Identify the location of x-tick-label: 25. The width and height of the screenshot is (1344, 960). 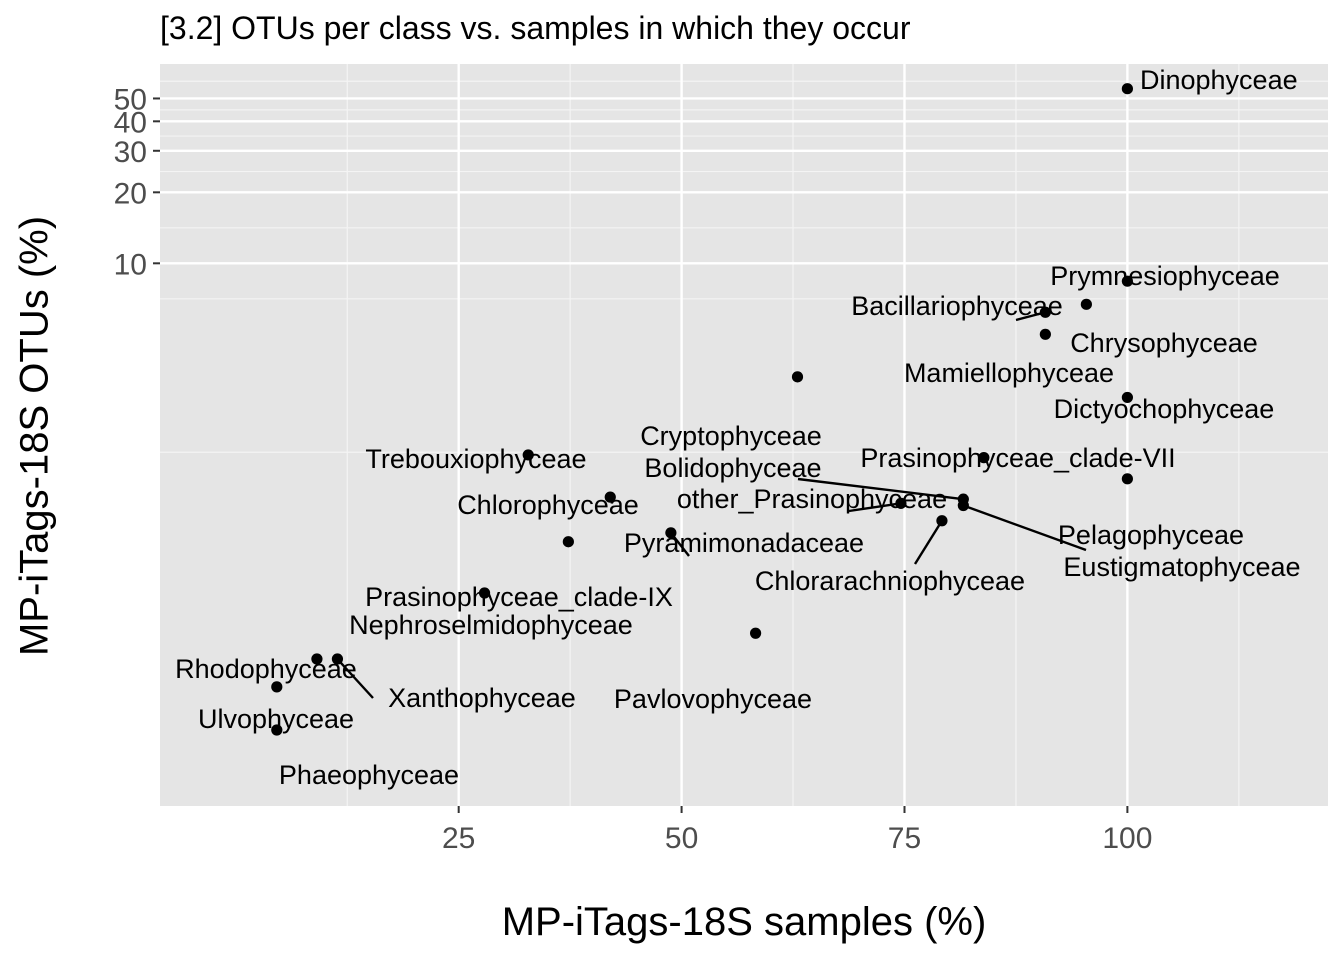
(458, 838).